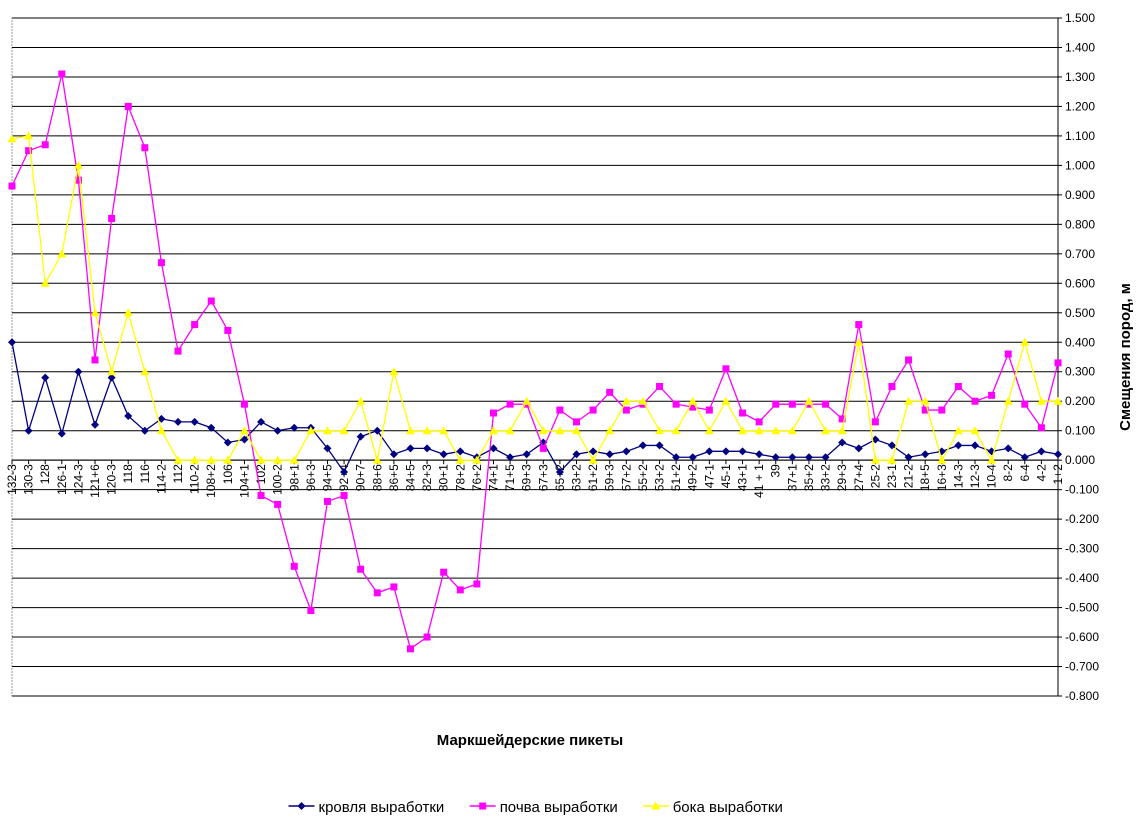  What do you see at coordinates (1041, 473) in the screenshot?
I see `x-tick-label: 4-2` at bounding box center [1041, 473].